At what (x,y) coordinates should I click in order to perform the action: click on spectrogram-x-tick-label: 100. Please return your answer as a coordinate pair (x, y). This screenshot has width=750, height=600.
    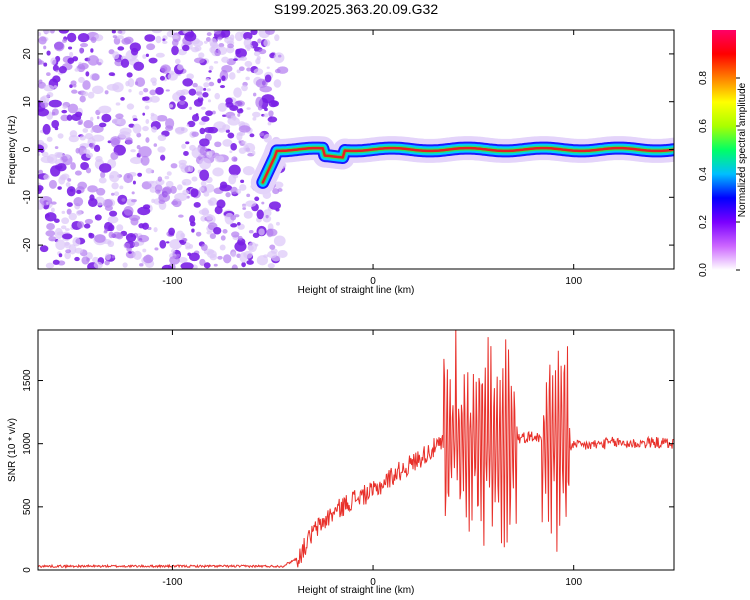
    Looking at the image, I should click on (573, 281).